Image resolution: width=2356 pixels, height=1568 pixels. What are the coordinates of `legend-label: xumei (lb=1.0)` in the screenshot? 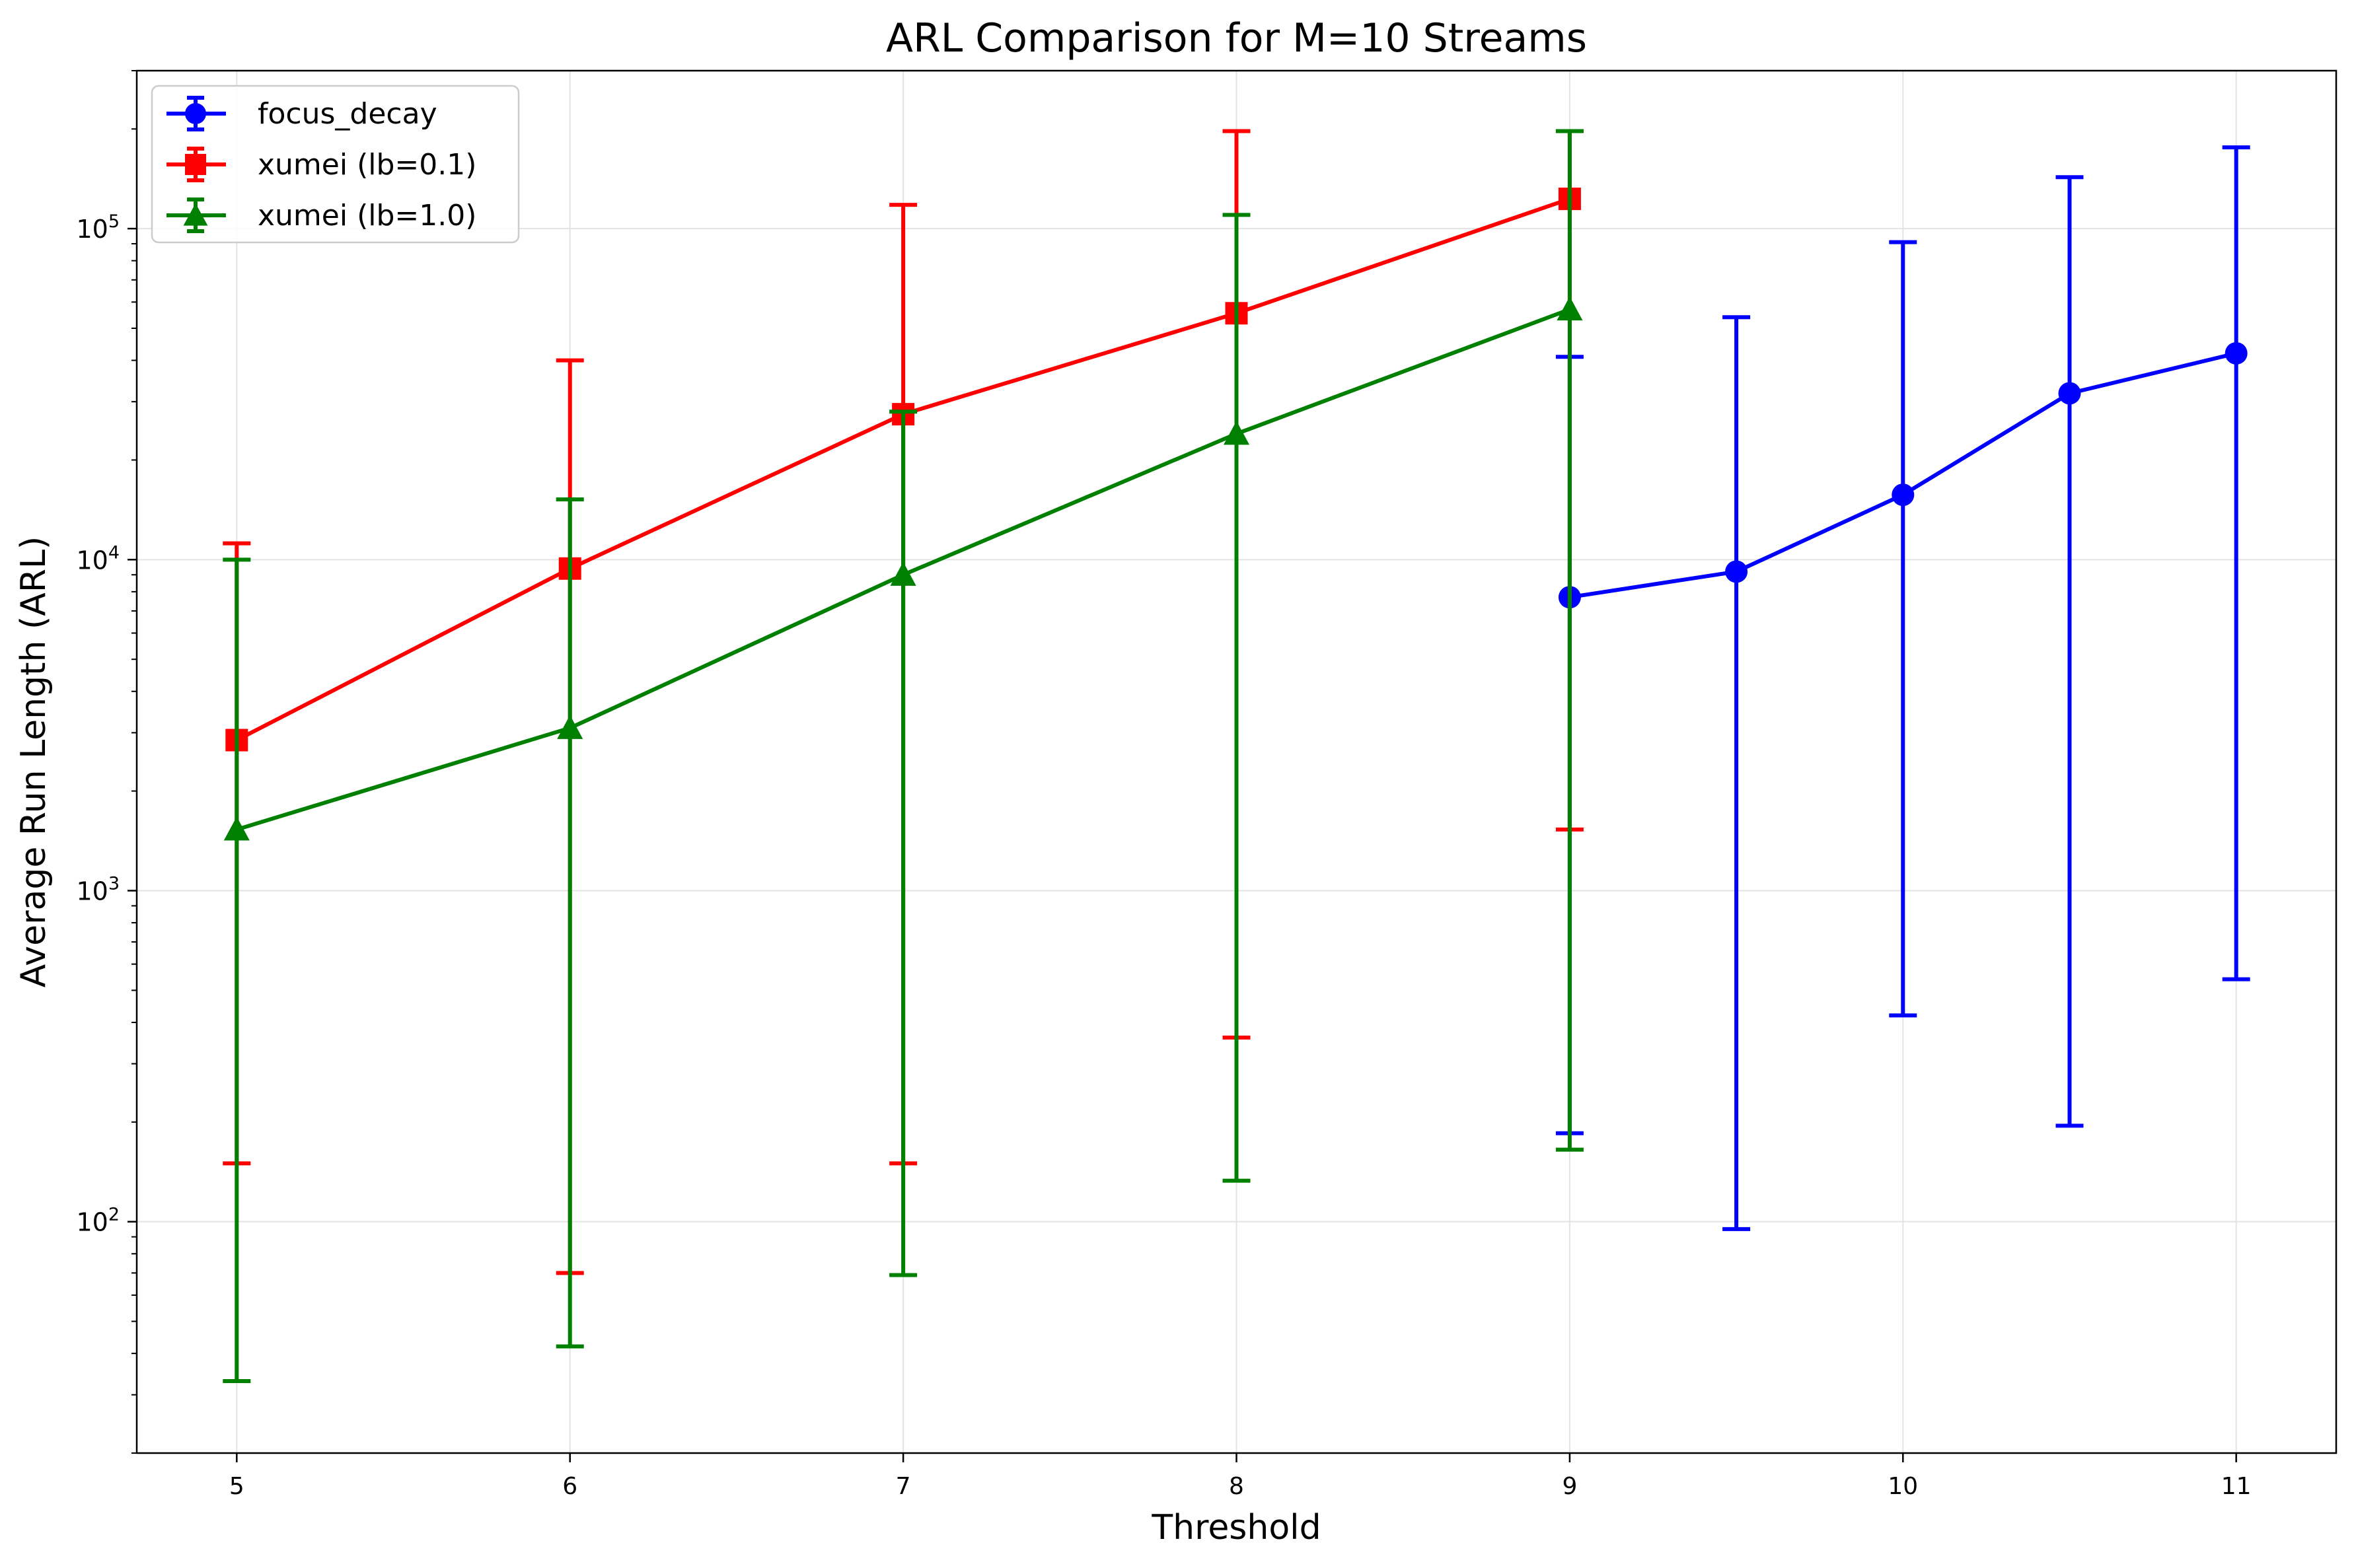 It's located at (367, 215).